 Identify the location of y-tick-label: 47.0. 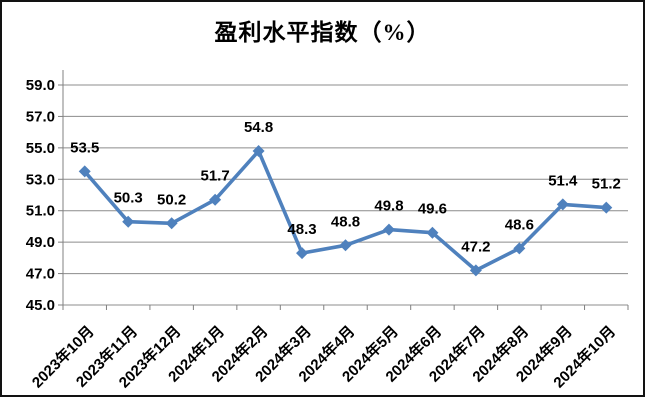
(40, 274).